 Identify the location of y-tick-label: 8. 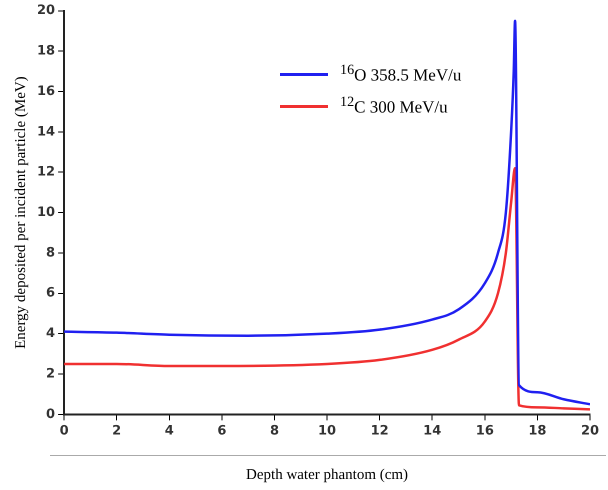
(51, 252).